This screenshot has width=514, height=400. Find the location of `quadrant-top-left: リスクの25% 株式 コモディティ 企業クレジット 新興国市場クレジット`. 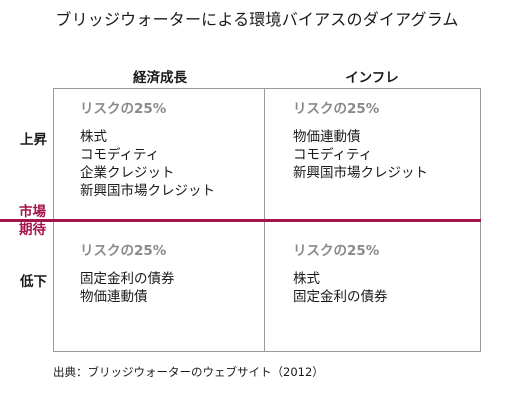

quadrant-top-left: リスクの25% 株式 コモディティ 企業クレジット 新興国市場クレジット is located at coordinates (180, 150).